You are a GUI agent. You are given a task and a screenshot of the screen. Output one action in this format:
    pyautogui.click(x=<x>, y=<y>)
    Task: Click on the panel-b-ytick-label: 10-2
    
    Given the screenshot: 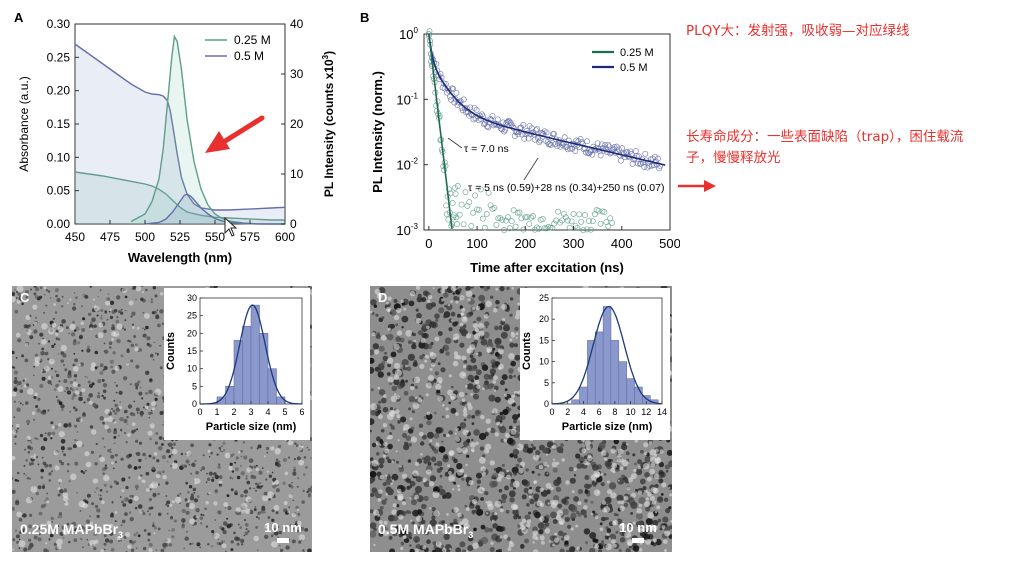 What is the action you would take?
    pyautogui.click(x=407, y=165)
    